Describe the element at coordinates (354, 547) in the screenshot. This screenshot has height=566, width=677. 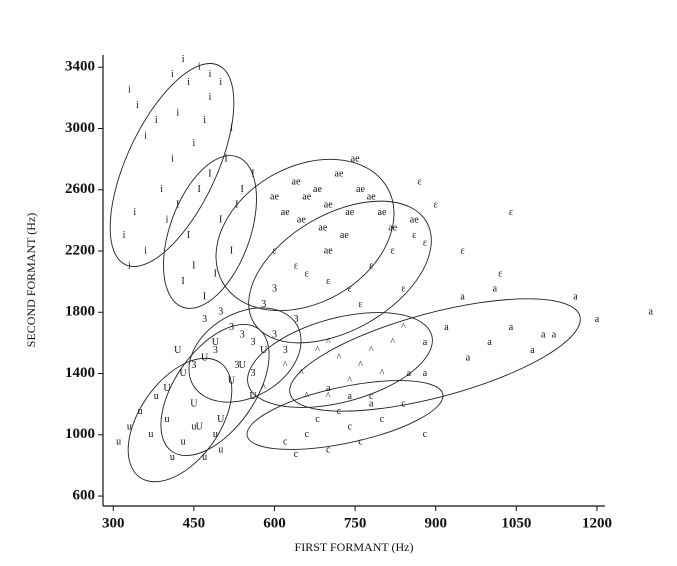
I see `x-axis-title: FIRST FORMANT (Hz)` at that location.